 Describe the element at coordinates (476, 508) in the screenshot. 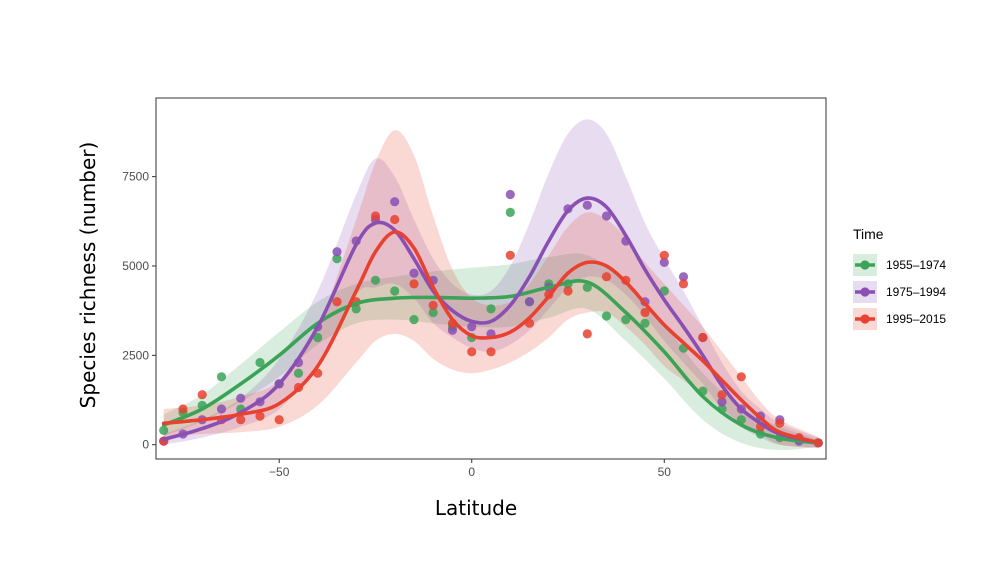

I see `x-axis-title: Latitude` at that location.